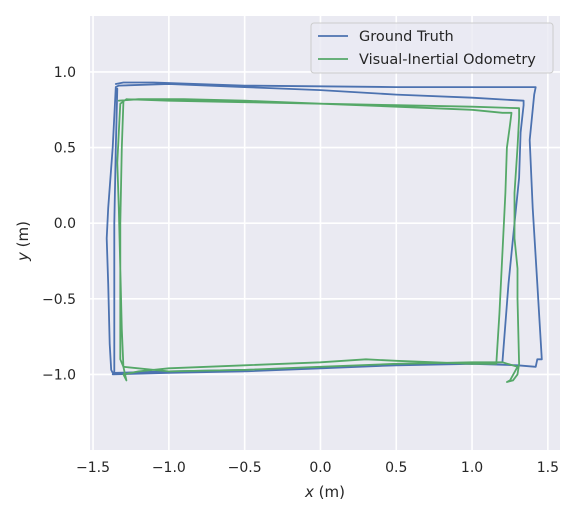 The width and height of the screenshot is (578, 508). I want to click on y-tick-label: 1.0, so click(65, 73).